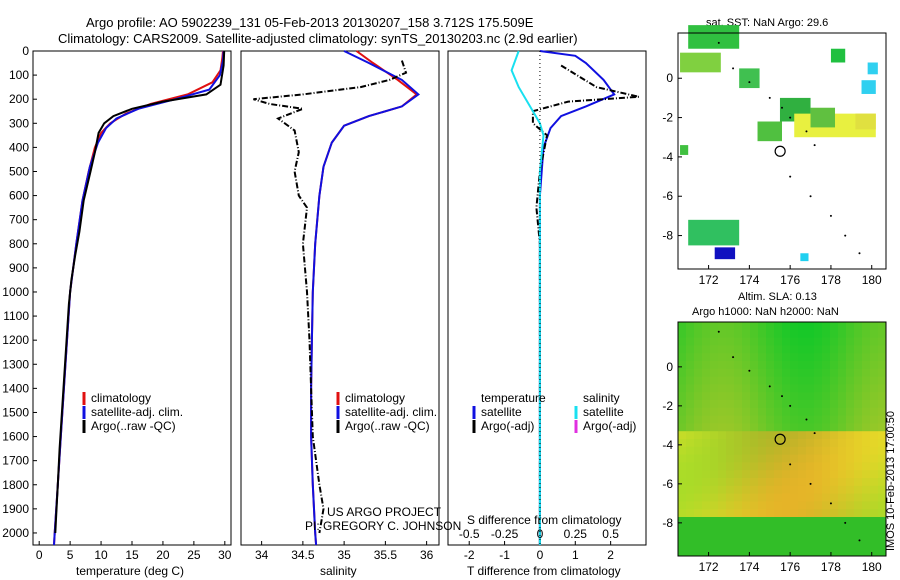 This screenshot has width=900, height=580. I want to click on x-tick-label: 20, so click(163, 555).